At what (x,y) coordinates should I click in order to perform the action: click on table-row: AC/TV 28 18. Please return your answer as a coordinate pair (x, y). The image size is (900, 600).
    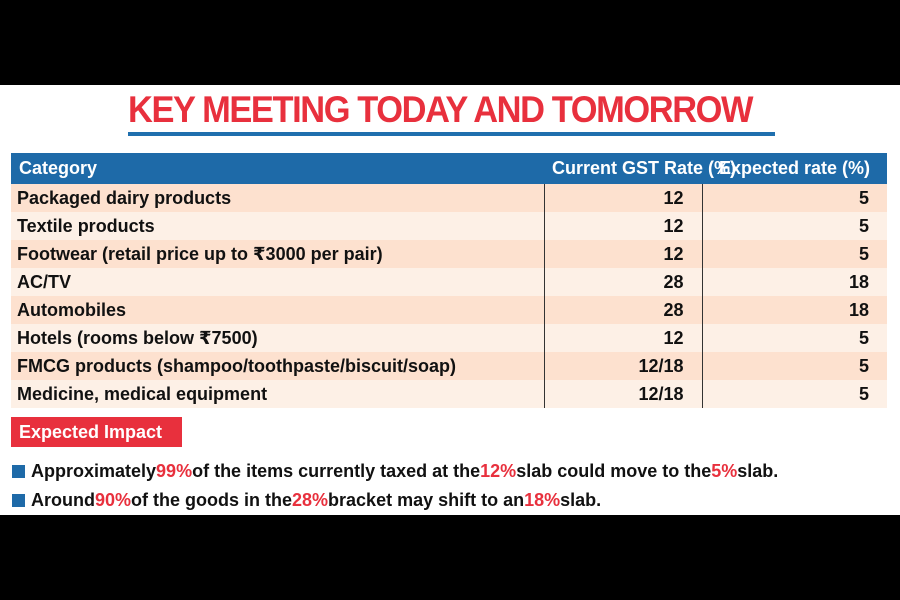
    Looking at the image, I should click on (449, 282).